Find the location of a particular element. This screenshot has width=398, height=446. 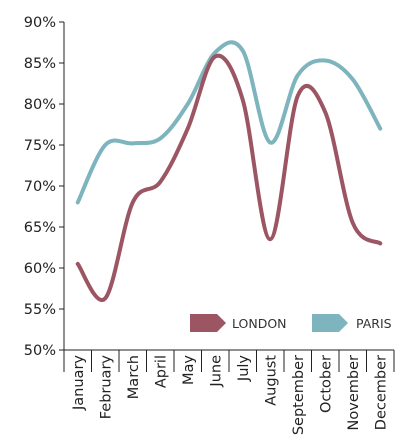

x-tick-label: March is located at coordinates (134, 377).